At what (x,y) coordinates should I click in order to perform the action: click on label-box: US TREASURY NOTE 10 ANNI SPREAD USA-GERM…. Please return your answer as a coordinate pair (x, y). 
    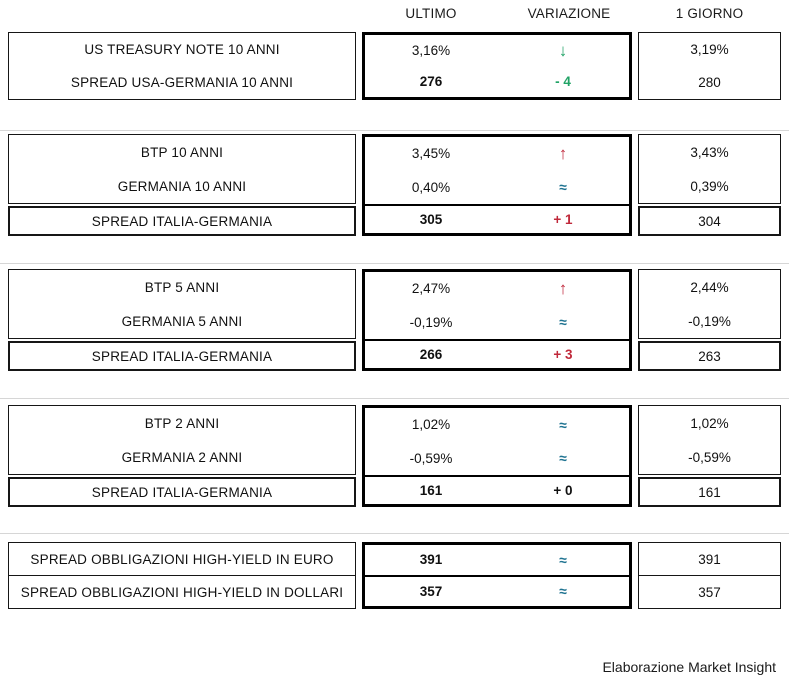
    Looking at the image, I should click on (182, 66).